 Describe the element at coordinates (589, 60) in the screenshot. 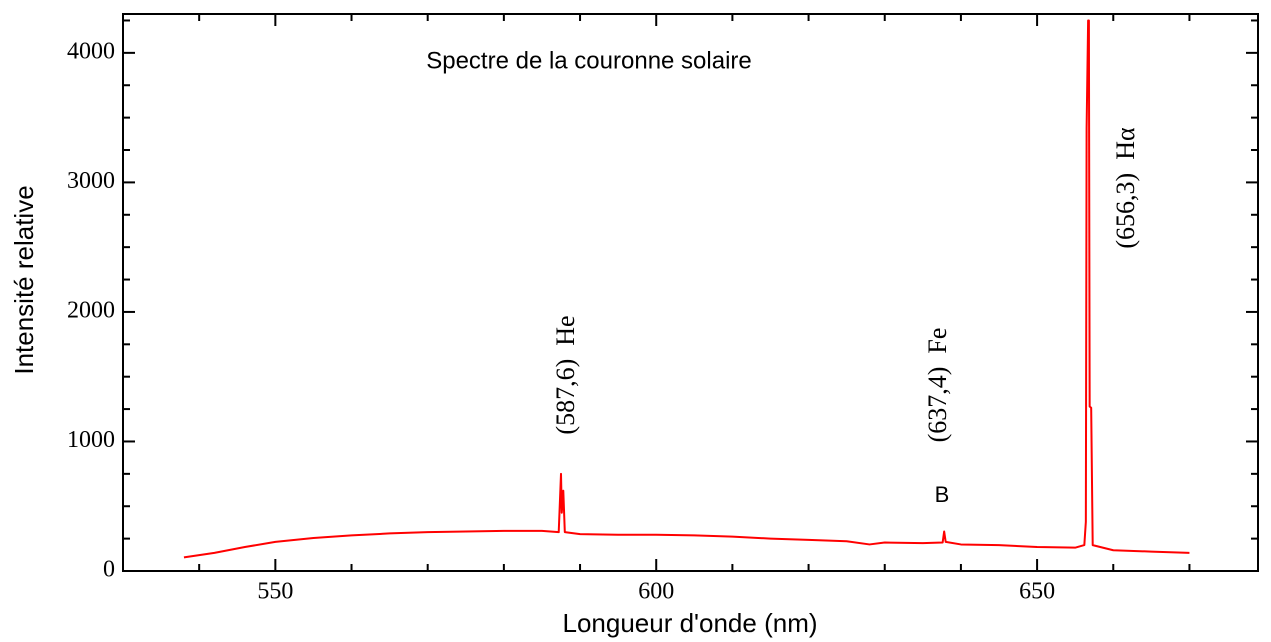

I see `chart-title: Spectre de la couronne solaire` at that location.